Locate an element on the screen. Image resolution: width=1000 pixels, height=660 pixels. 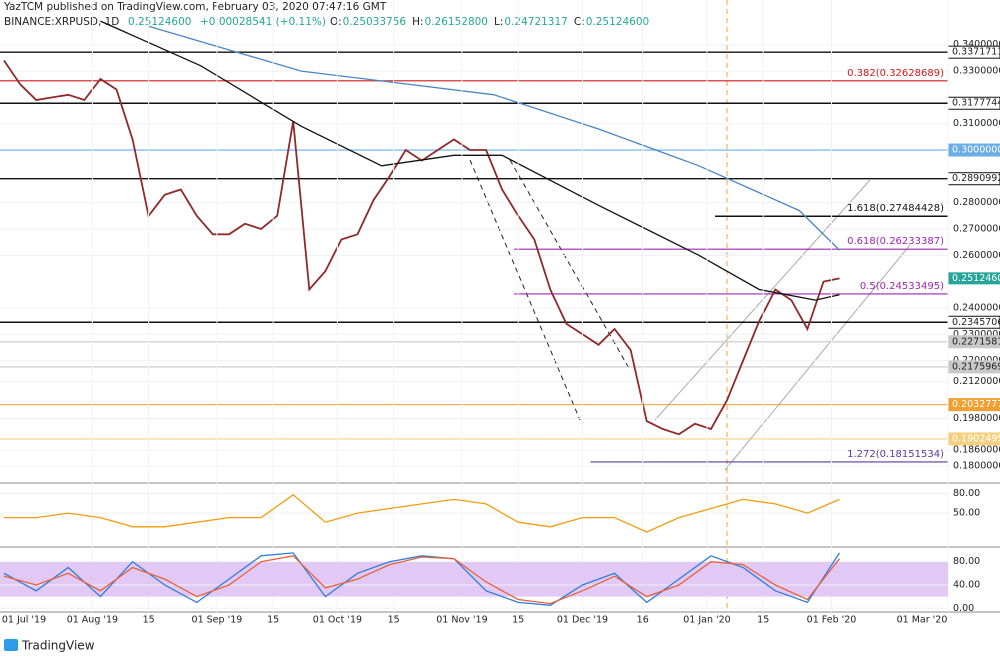
y-tick-label: 0.34000000 is located at coordinates (976, 44).